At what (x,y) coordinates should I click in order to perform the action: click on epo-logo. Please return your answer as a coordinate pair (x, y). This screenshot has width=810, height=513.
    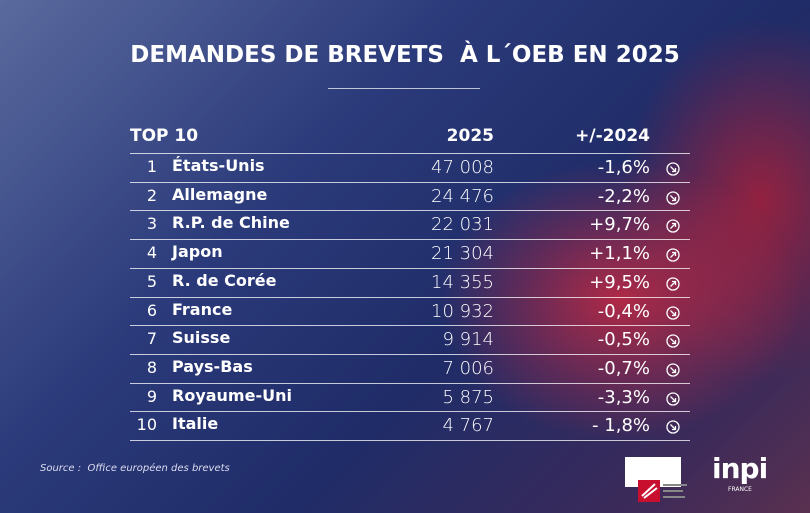
    Looking at the image, I should click on (656, 479).